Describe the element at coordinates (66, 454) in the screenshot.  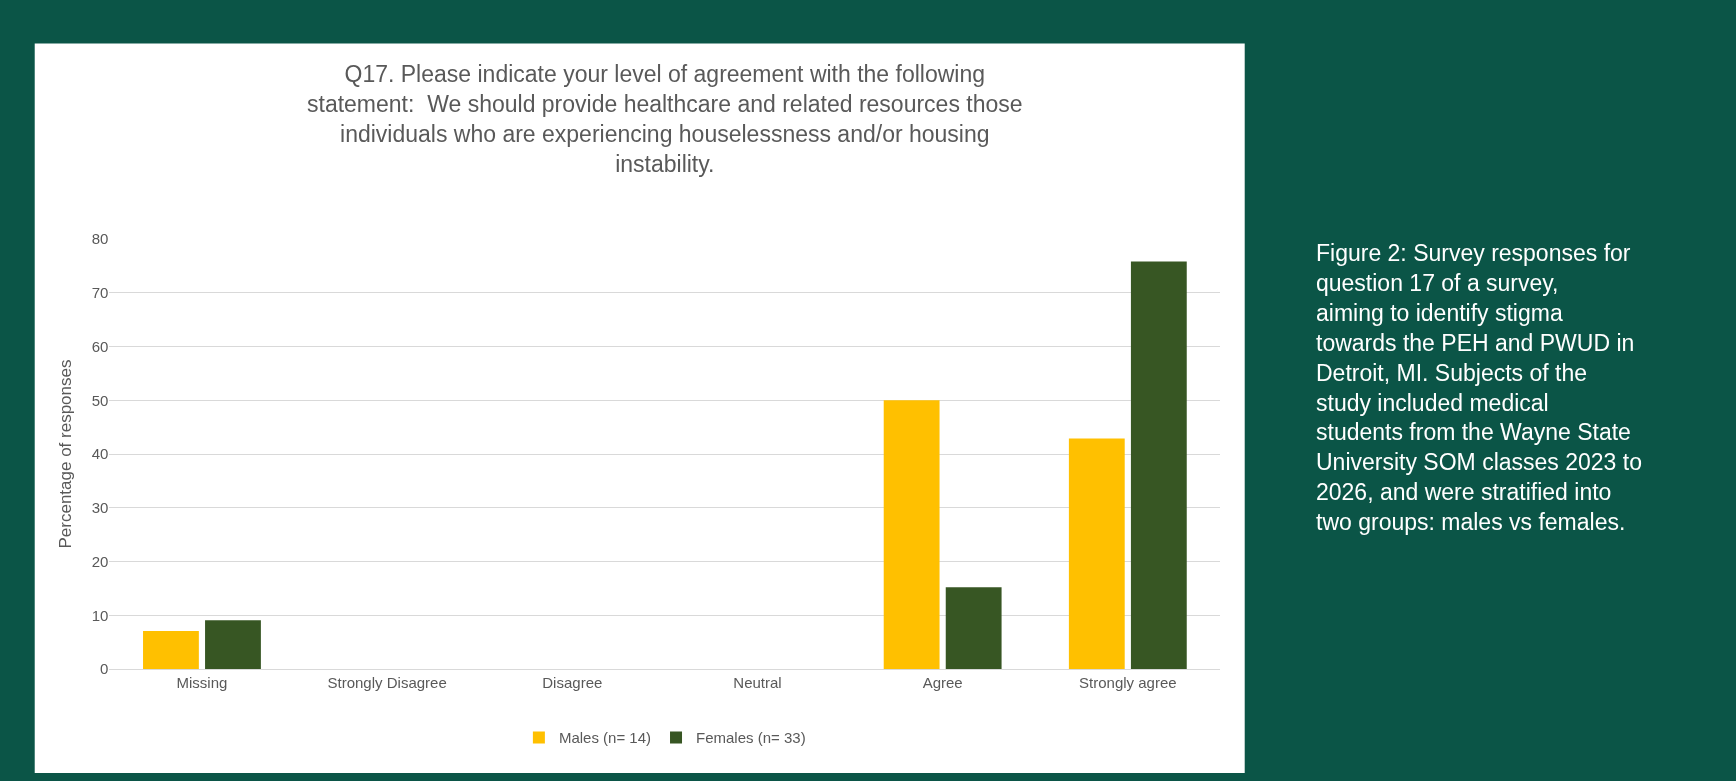
I see `y-axis-title: Percentage of responses` at that location.